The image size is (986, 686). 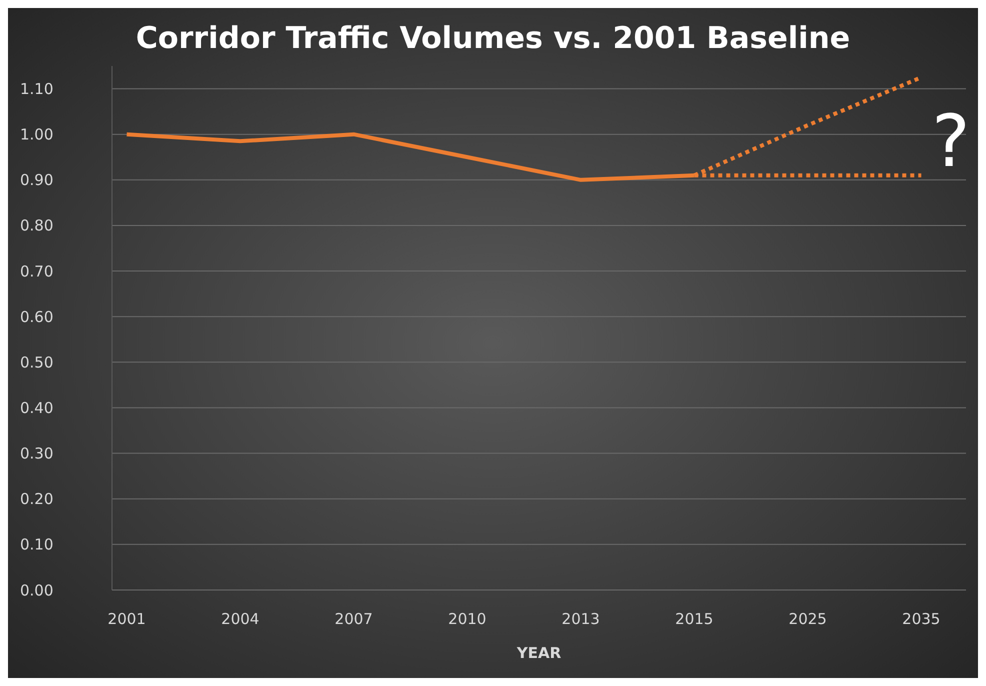 What do you see at coordinates (694, 619) in the screenshot?
I see `x-tick-label: 2015` at bounding box center [694, 619].